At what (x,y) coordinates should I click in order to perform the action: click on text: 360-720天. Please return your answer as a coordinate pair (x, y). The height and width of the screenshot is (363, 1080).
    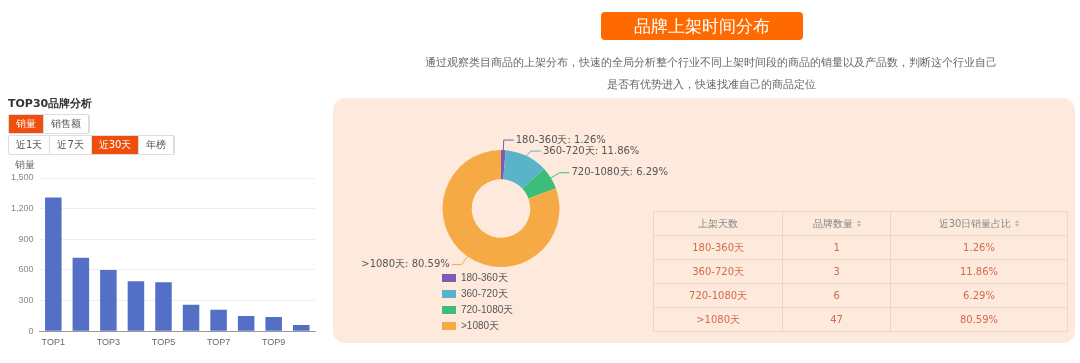
    Looking at the image, I should click on (718, 271).